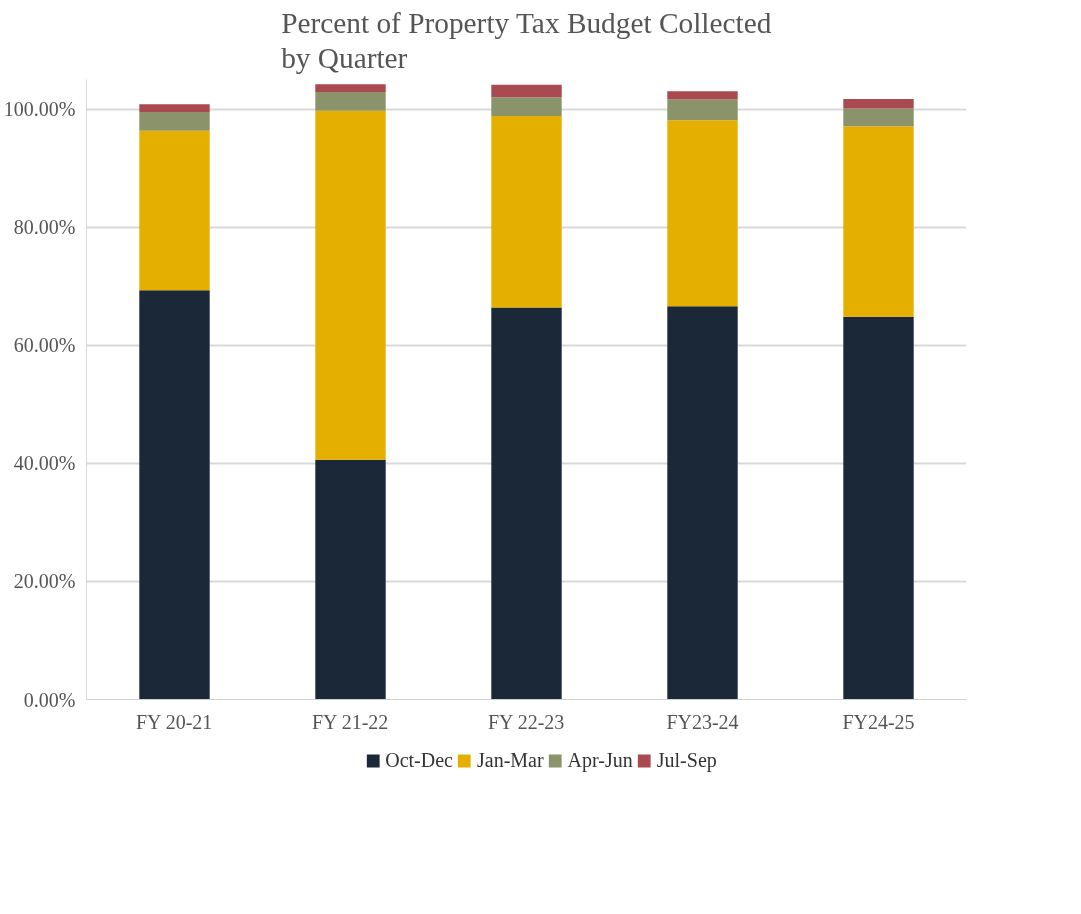  I want to click on legend-label: Apr-Jun, so click(600, 760).